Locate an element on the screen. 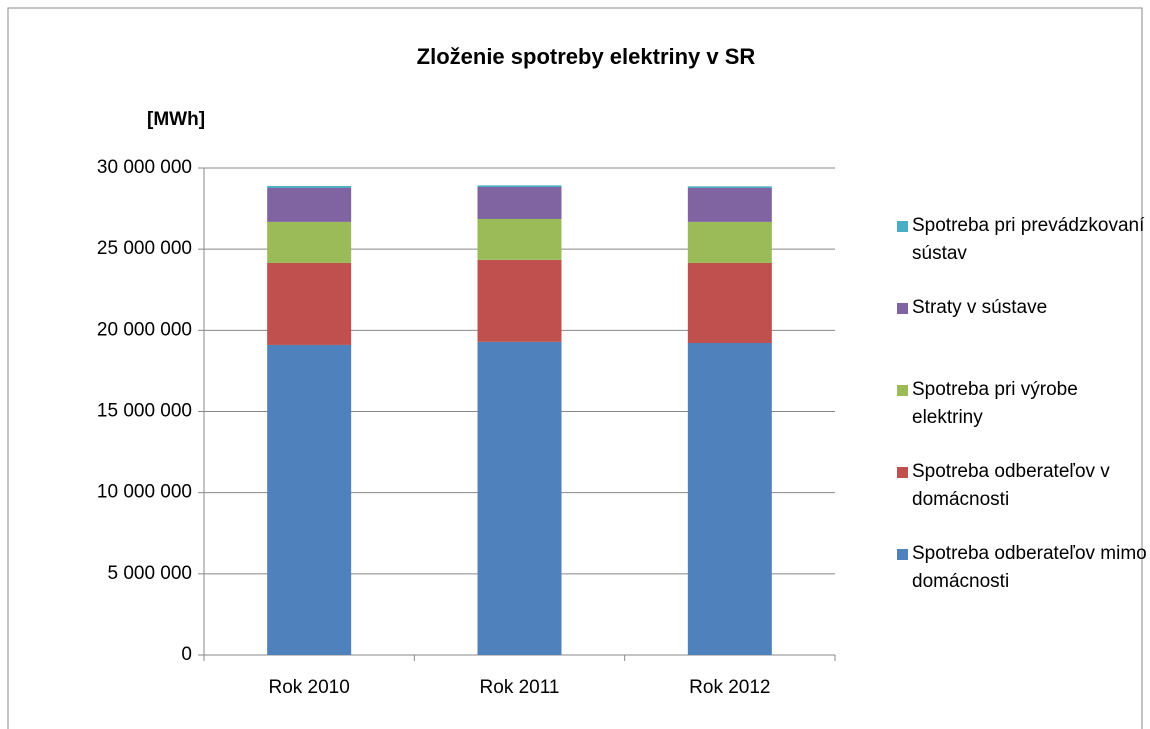  y-tick-label: 10 000 000 is located at coordinates (144, 492).